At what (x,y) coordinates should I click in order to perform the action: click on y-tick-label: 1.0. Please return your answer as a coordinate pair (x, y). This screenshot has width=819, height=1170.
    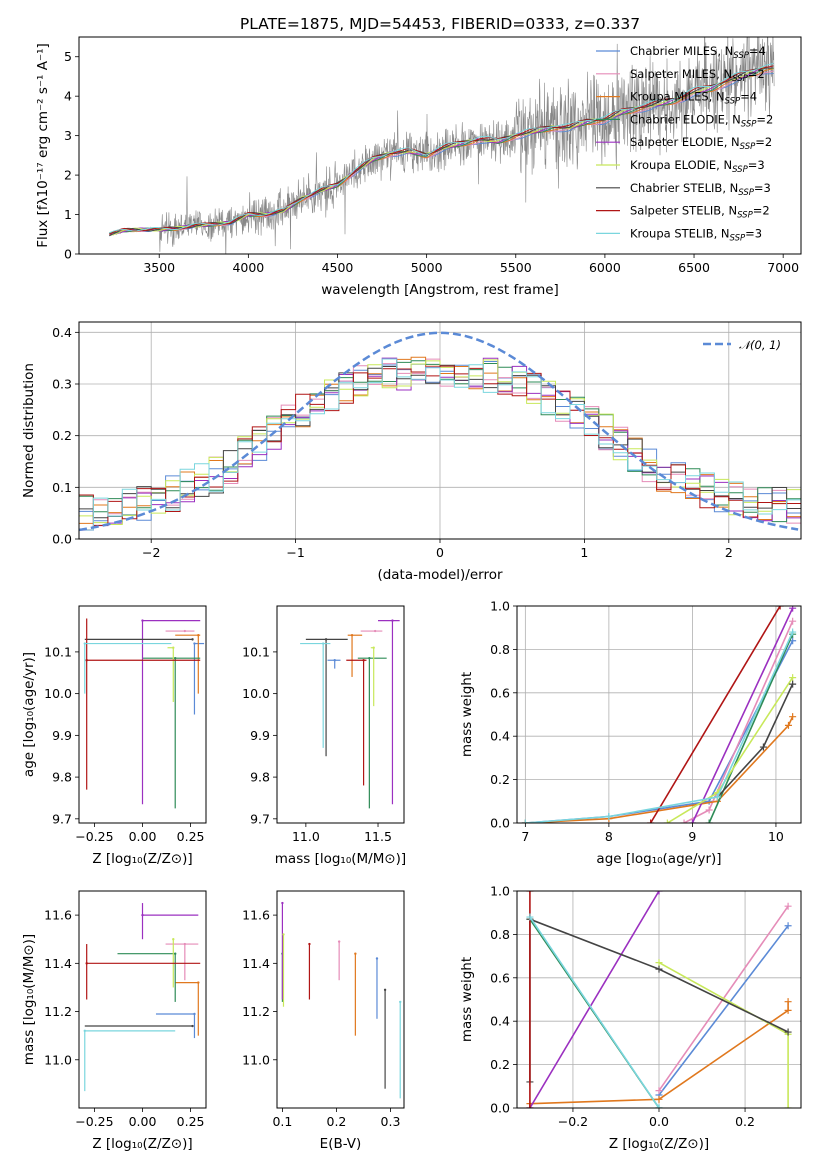
    Looking at the image, I should click on (500, 891).